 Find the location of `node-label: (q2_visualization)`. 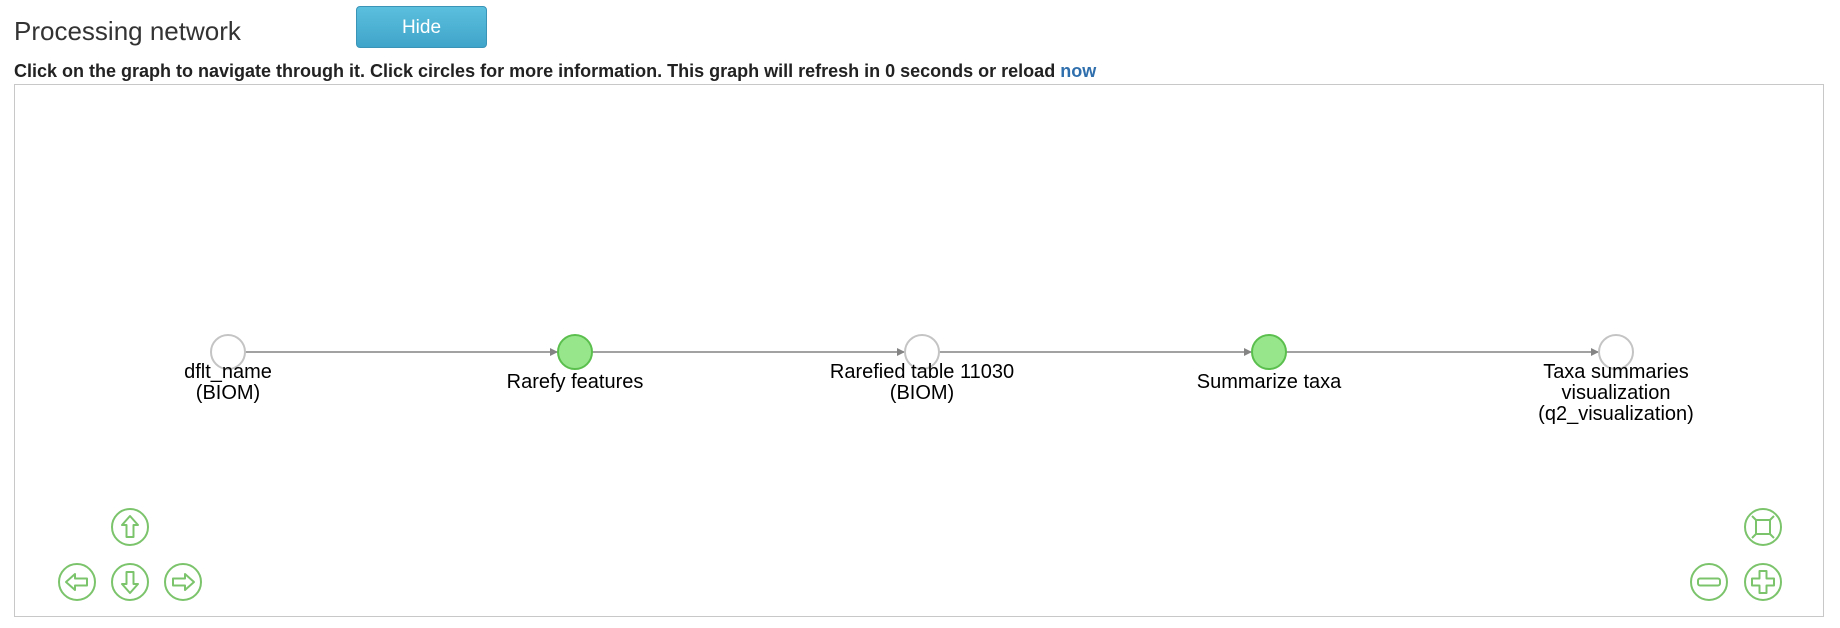

node-label: (q2_visualization) is located at coordinates (1616, 414).